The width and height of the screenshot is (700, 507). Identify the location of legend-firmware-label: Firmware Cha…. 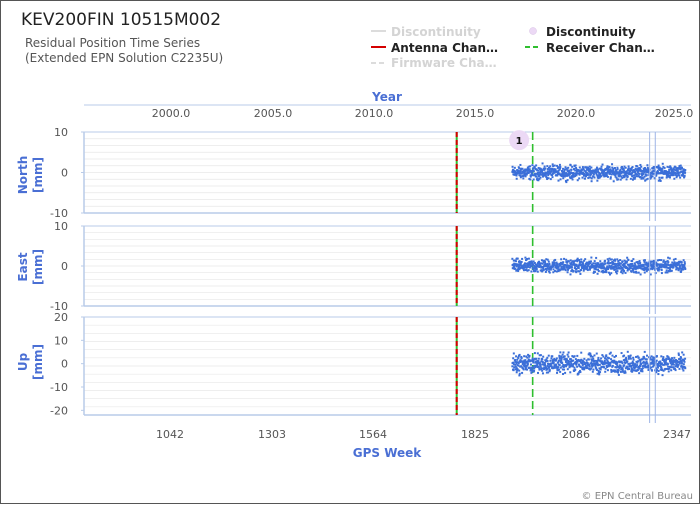
(444, 63).